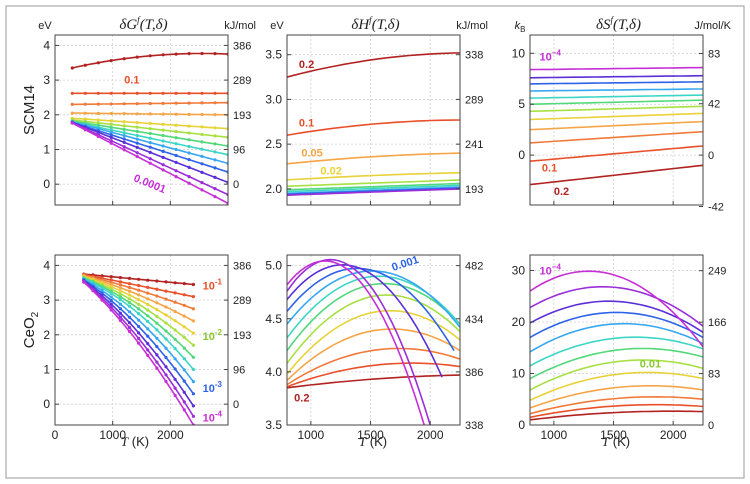  What do you see at coordinates (330, 172) in the screenshot?
I see `curve-annotation: 0.02` at bounding box center [330, 172].